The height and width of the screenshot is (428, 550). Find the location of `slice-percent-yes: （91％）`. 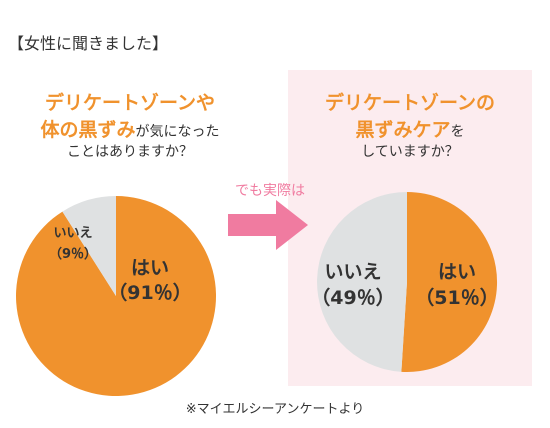

slice-percent-yes: （91％） is located at coordinates (149, 292).